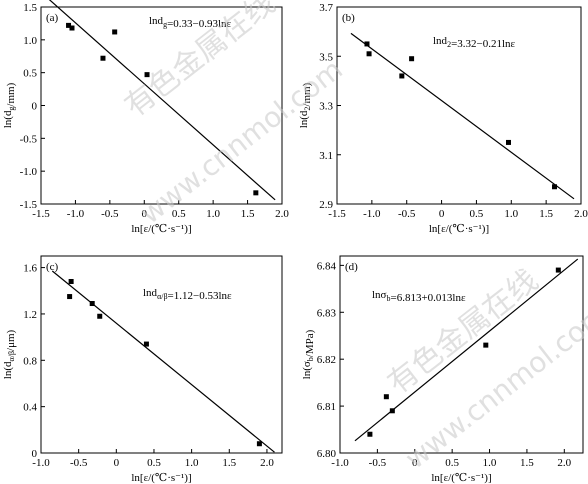 The width and height of the screenshot is (588, 484). Describe the element at coordinates (52, 18) in the screenshot. I see `panel-label: (a)` at that location.